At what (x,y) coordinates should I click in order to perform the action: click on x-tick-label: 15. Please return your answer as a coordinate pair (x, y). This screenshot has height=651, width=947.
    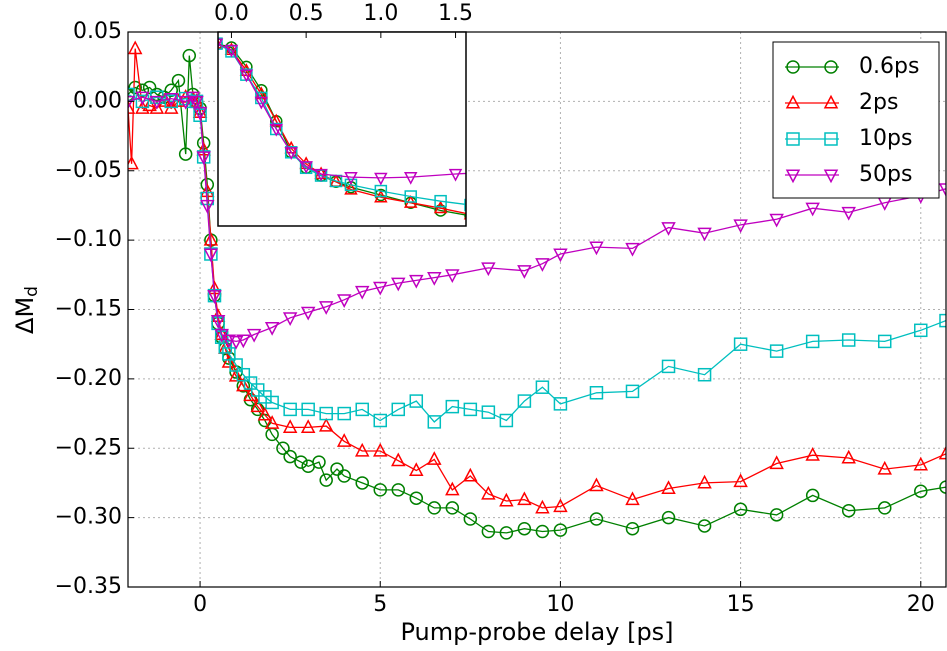
    Looking at the image, I should click on (741, 604).